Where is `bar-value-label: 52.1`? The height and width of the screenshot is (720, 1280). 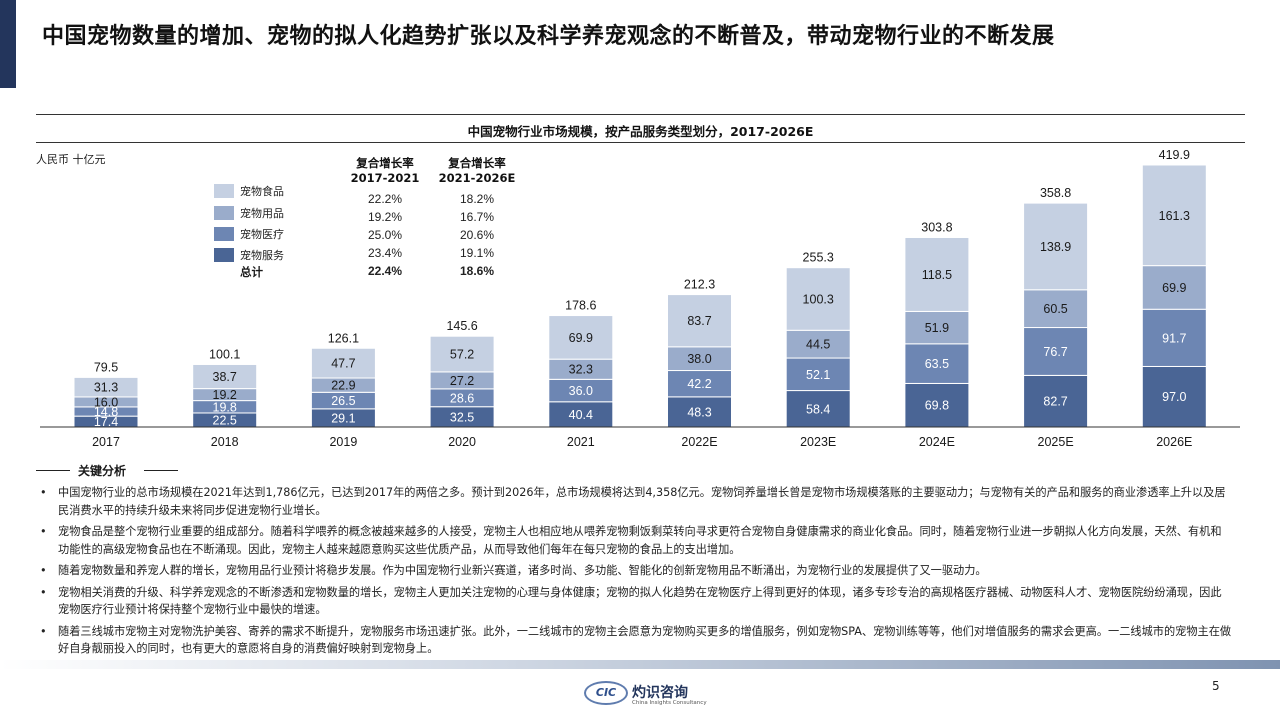
bar-value-label: 52.1 is located at coordinates (818, 375).